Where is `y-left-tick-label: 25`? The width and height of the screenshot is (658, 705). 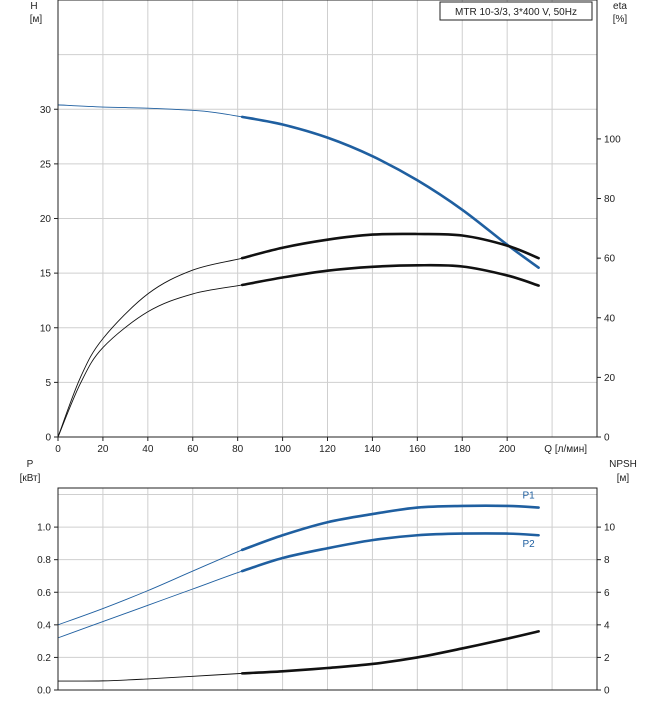
y-left-tick-label: 25 is located at coordinates (46, 164).